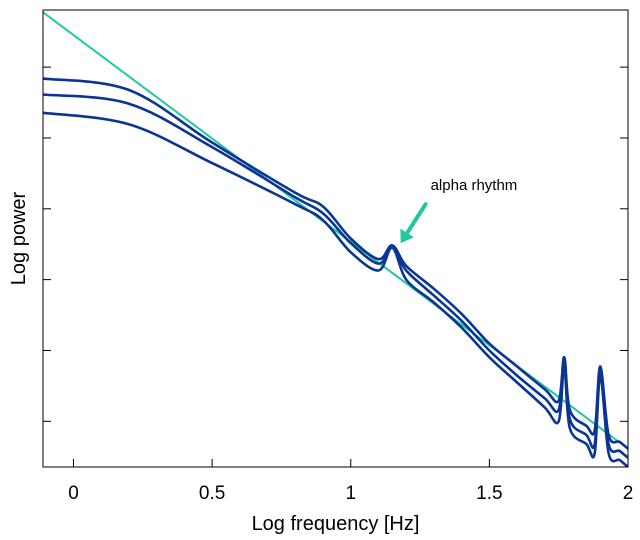 This screenshot has height=540, width=640. Describe the element at coordinates (474, 185) in the screenshot. I see `annotation-label: alpha rhythm` at that location.